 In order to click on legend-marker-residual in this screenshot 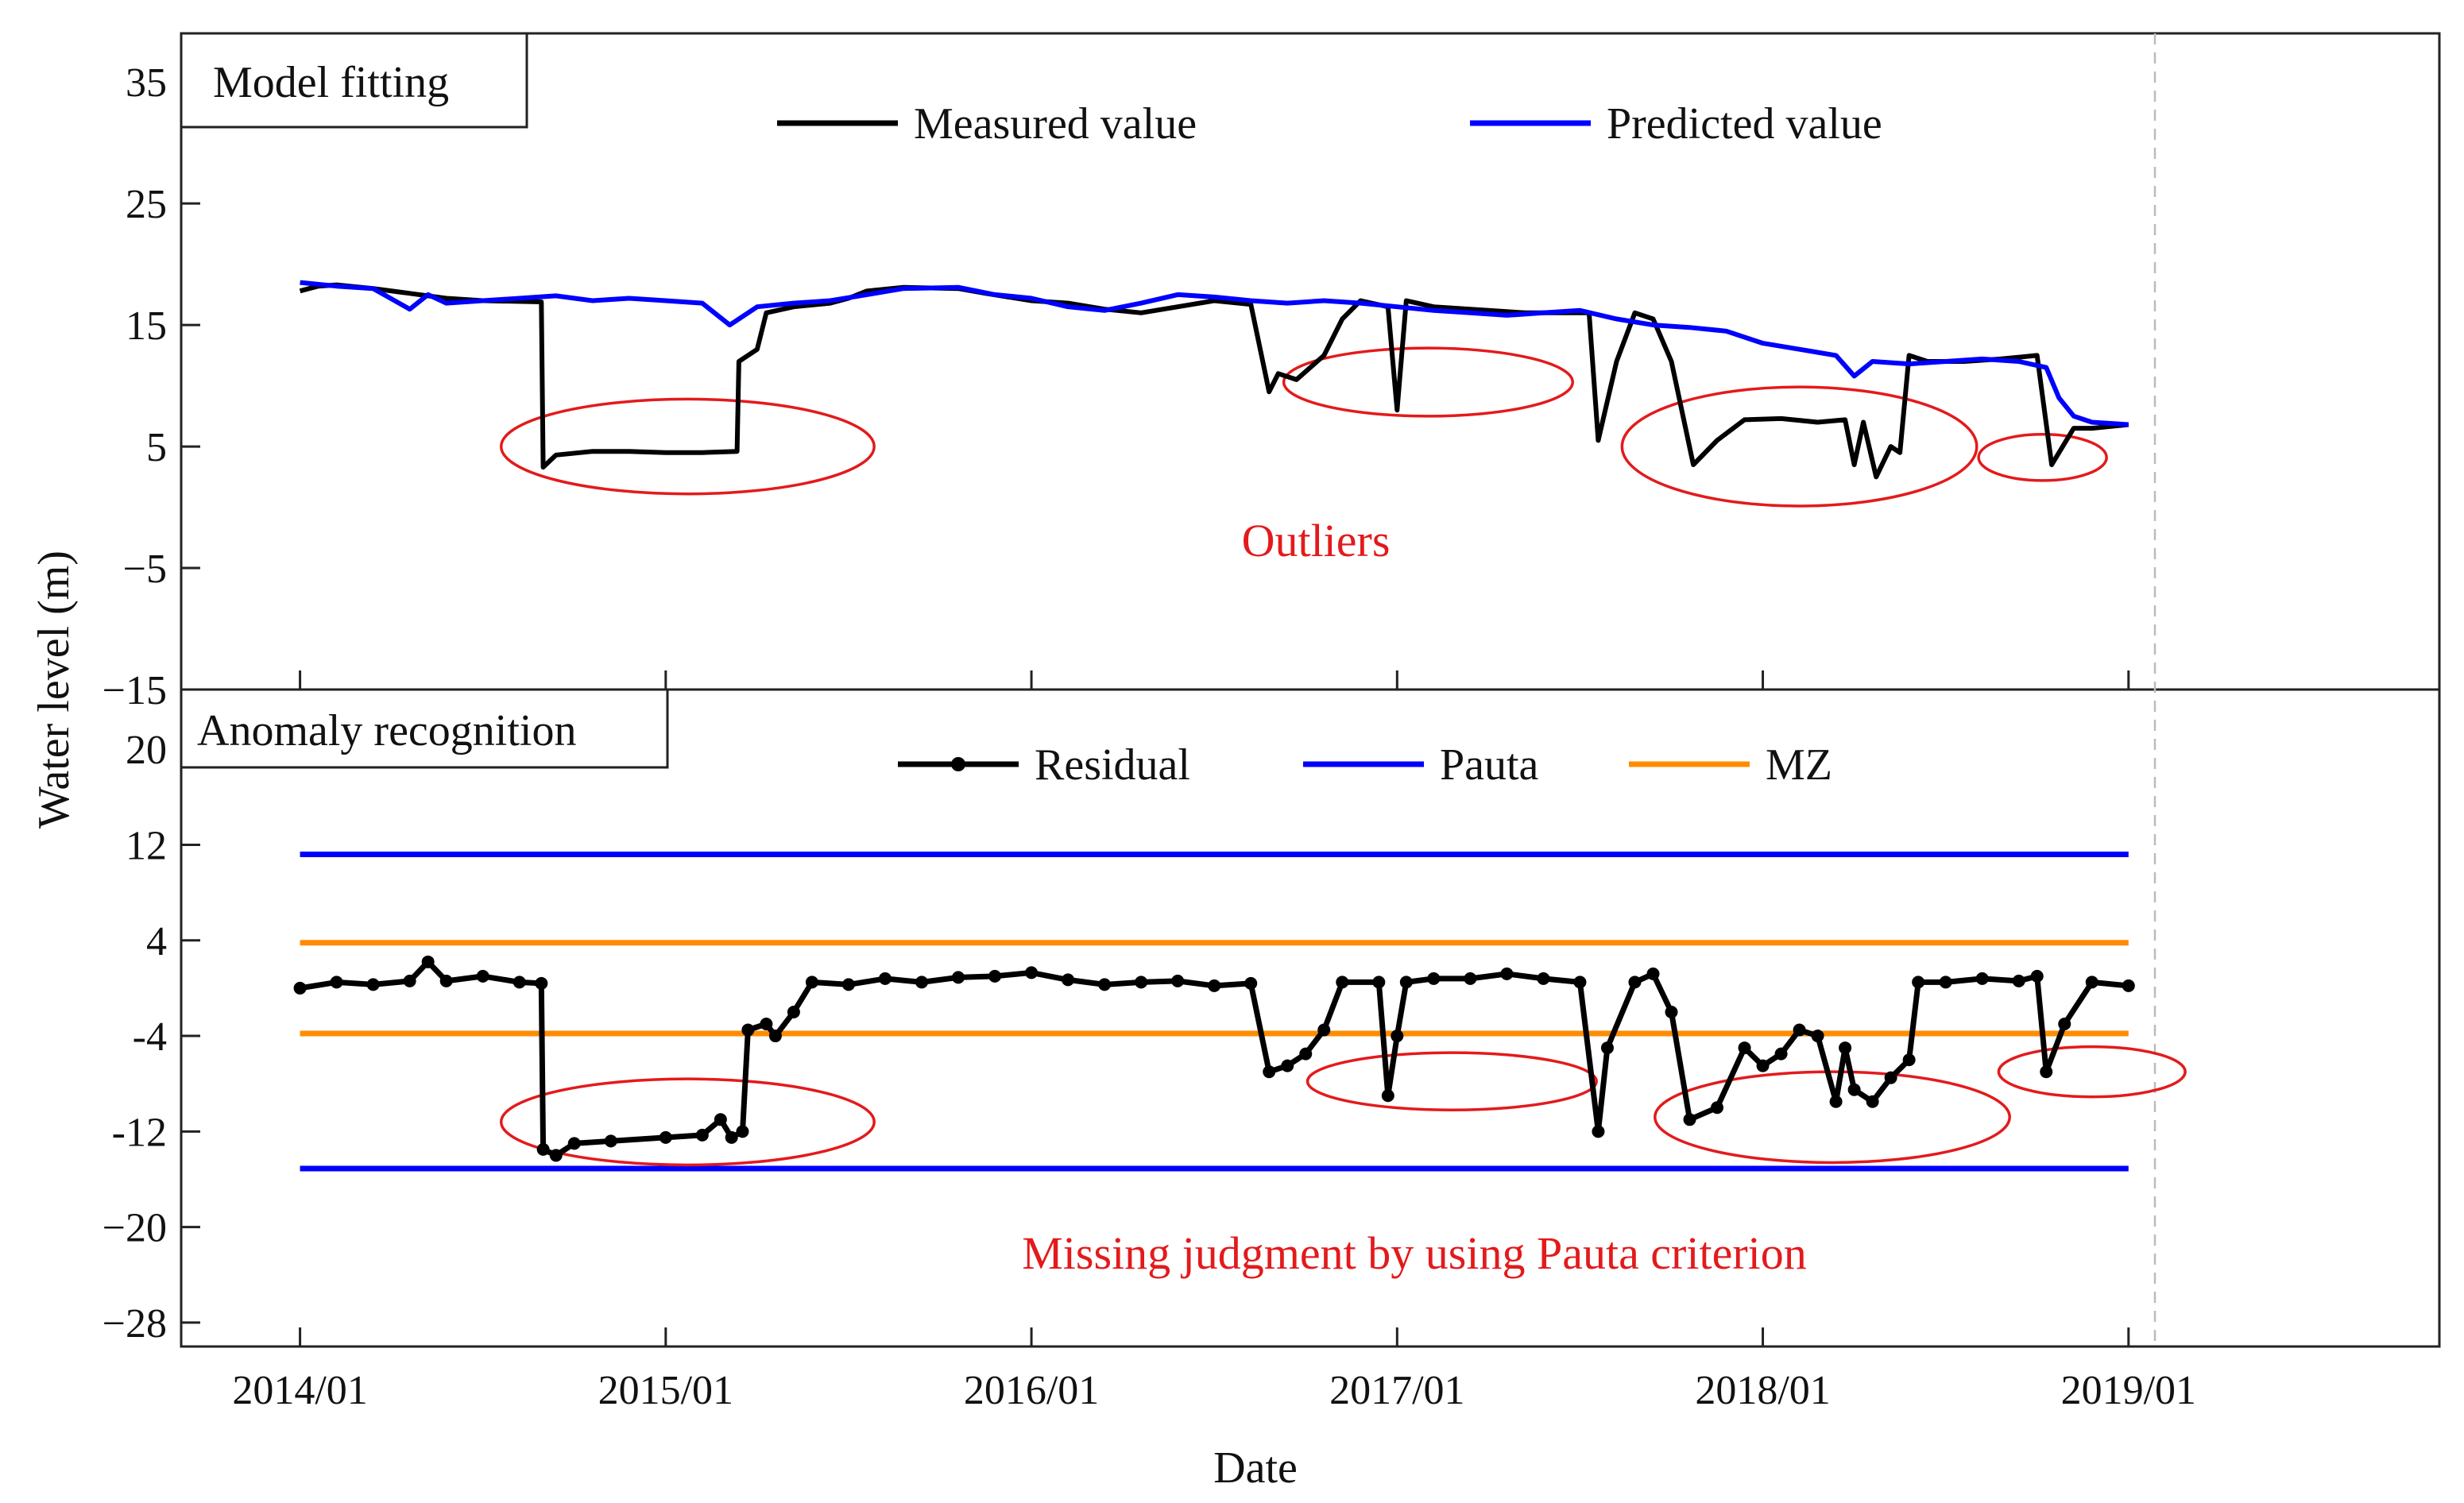, I will do `click(958, 764)`.